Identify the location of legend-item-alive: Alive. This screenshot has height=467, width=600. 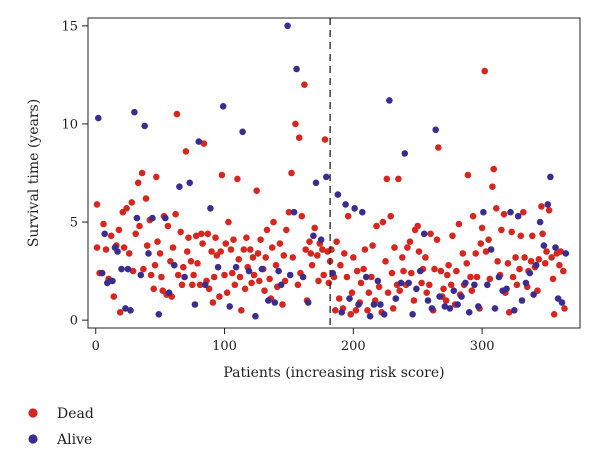
(60, 440).